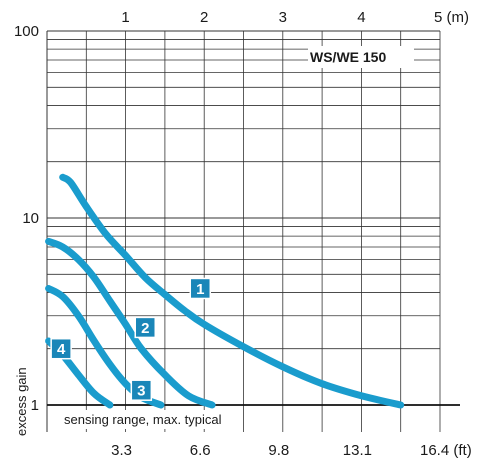 The image size is (482, 461). I want to click on title-background, so click(361, 57).